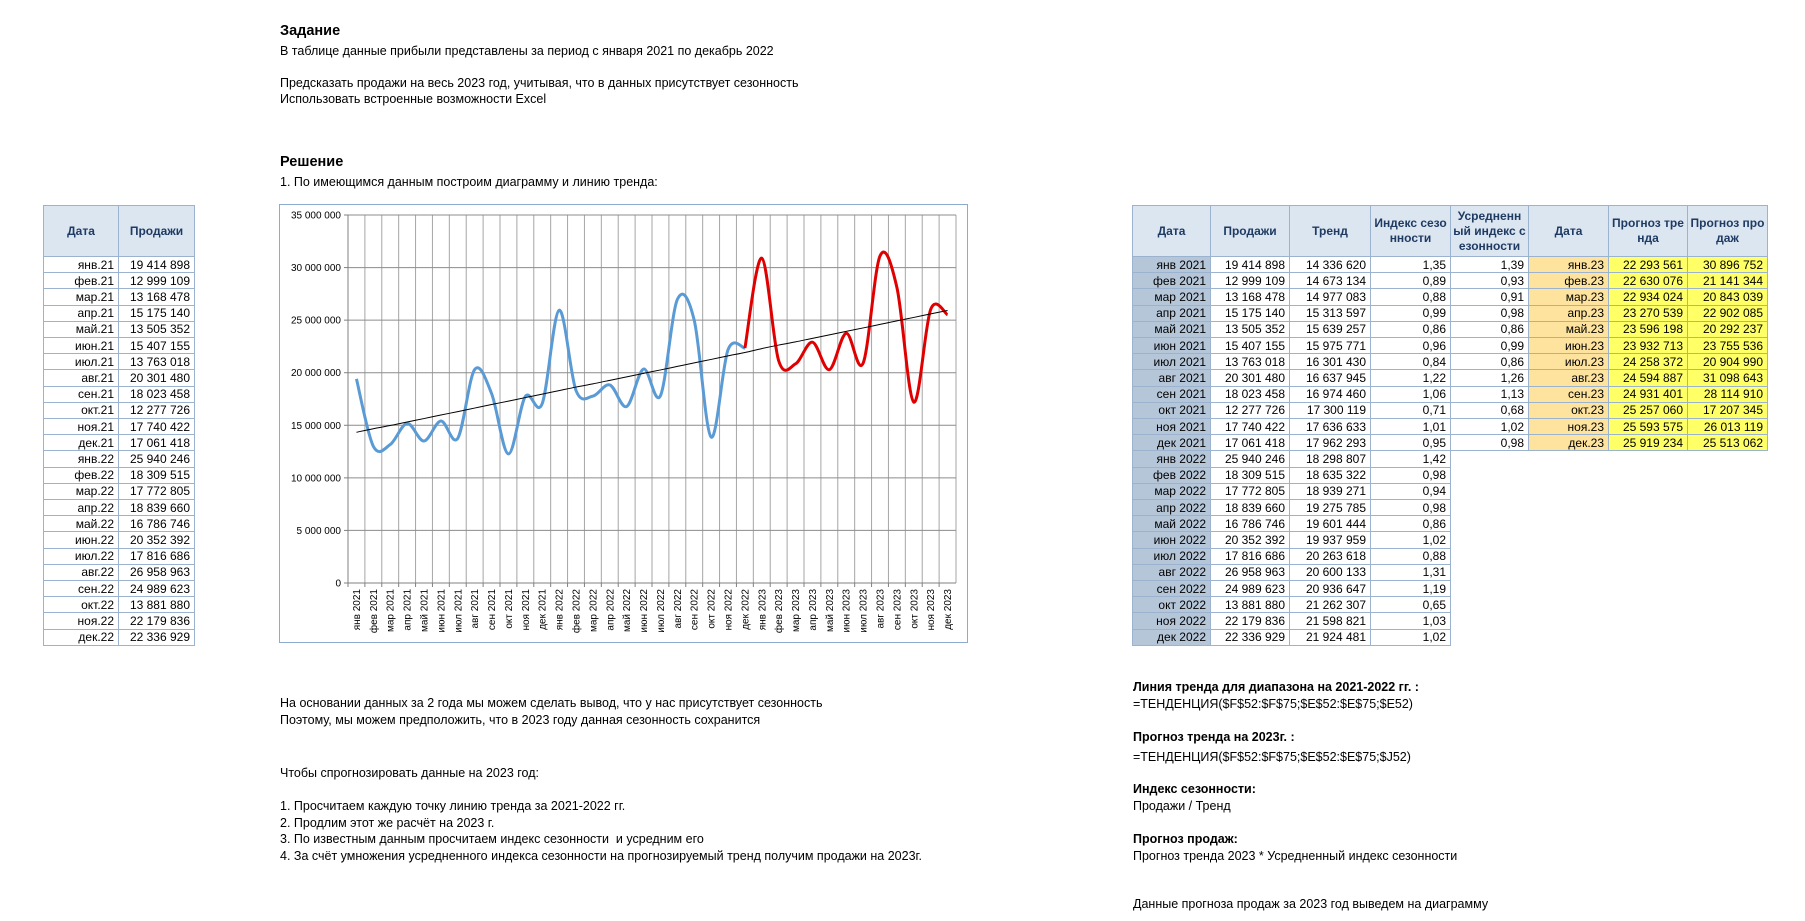 This screenshot has height=921, width=1805. What do you see at coordinates (1171, 621) in the screenshot?
I see `table-cell: ноя 2022` at bounding box center [1171, 621].